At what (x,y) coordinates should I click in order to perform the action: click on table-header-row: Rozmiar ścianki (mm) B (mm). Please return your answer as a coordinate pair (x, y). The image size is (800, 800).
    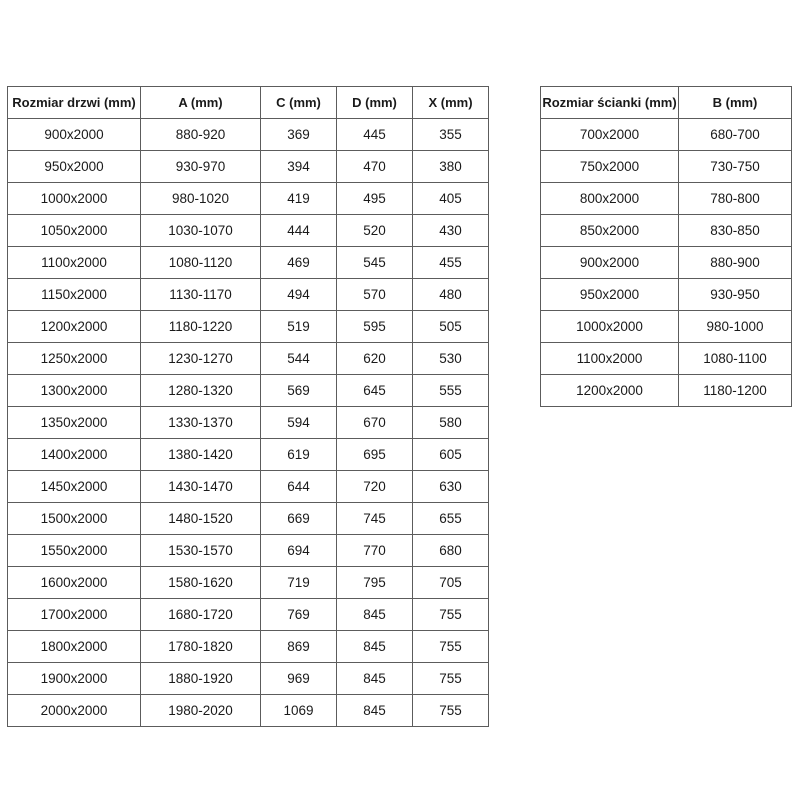
    Looking at the image, I should click on (666, 102).